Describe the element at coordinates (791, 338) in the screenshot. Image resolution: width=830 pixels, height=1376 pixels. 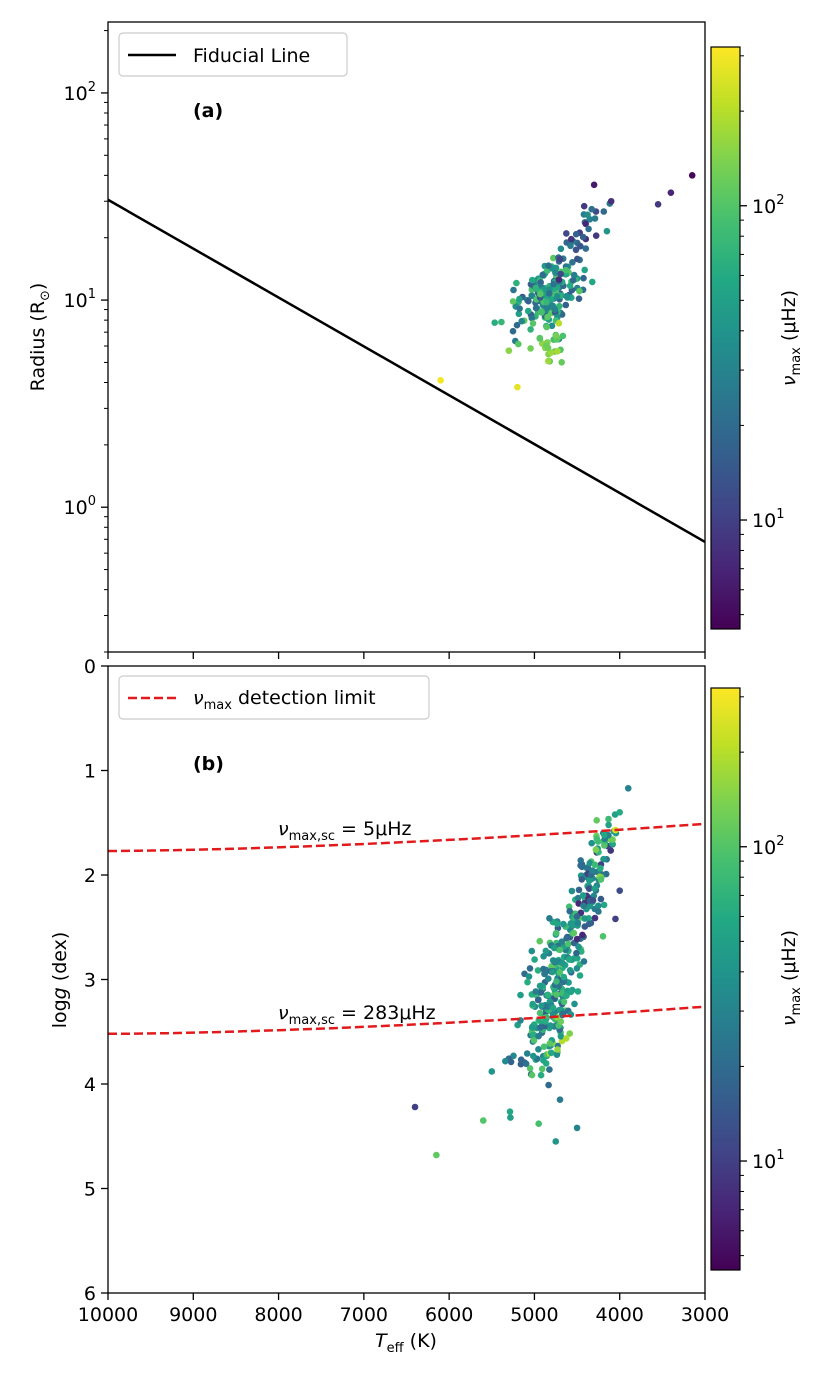
I see `panel-a-colorbar-label: νmax (μHz)` at that location.